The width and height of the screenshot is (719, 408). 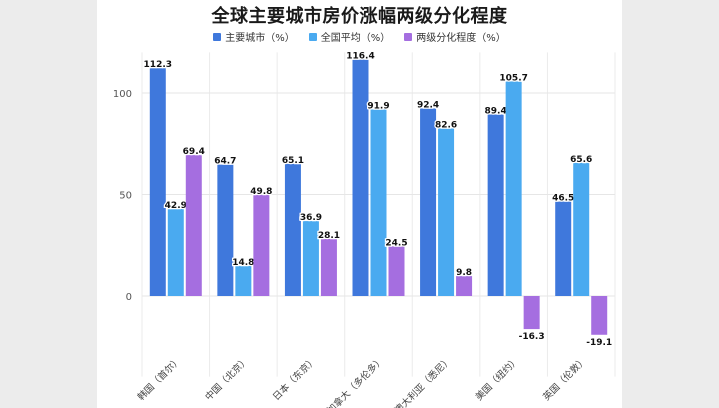 I want to click on legend-swatch-main-city, so click(x=217, y=36).